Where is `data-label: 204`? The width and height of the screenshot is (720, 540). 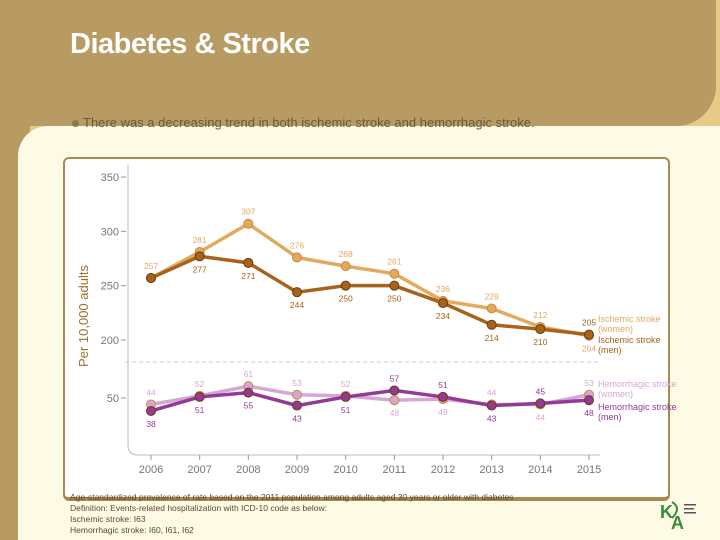 data-label: 204 is located at coordinates (589, 349).